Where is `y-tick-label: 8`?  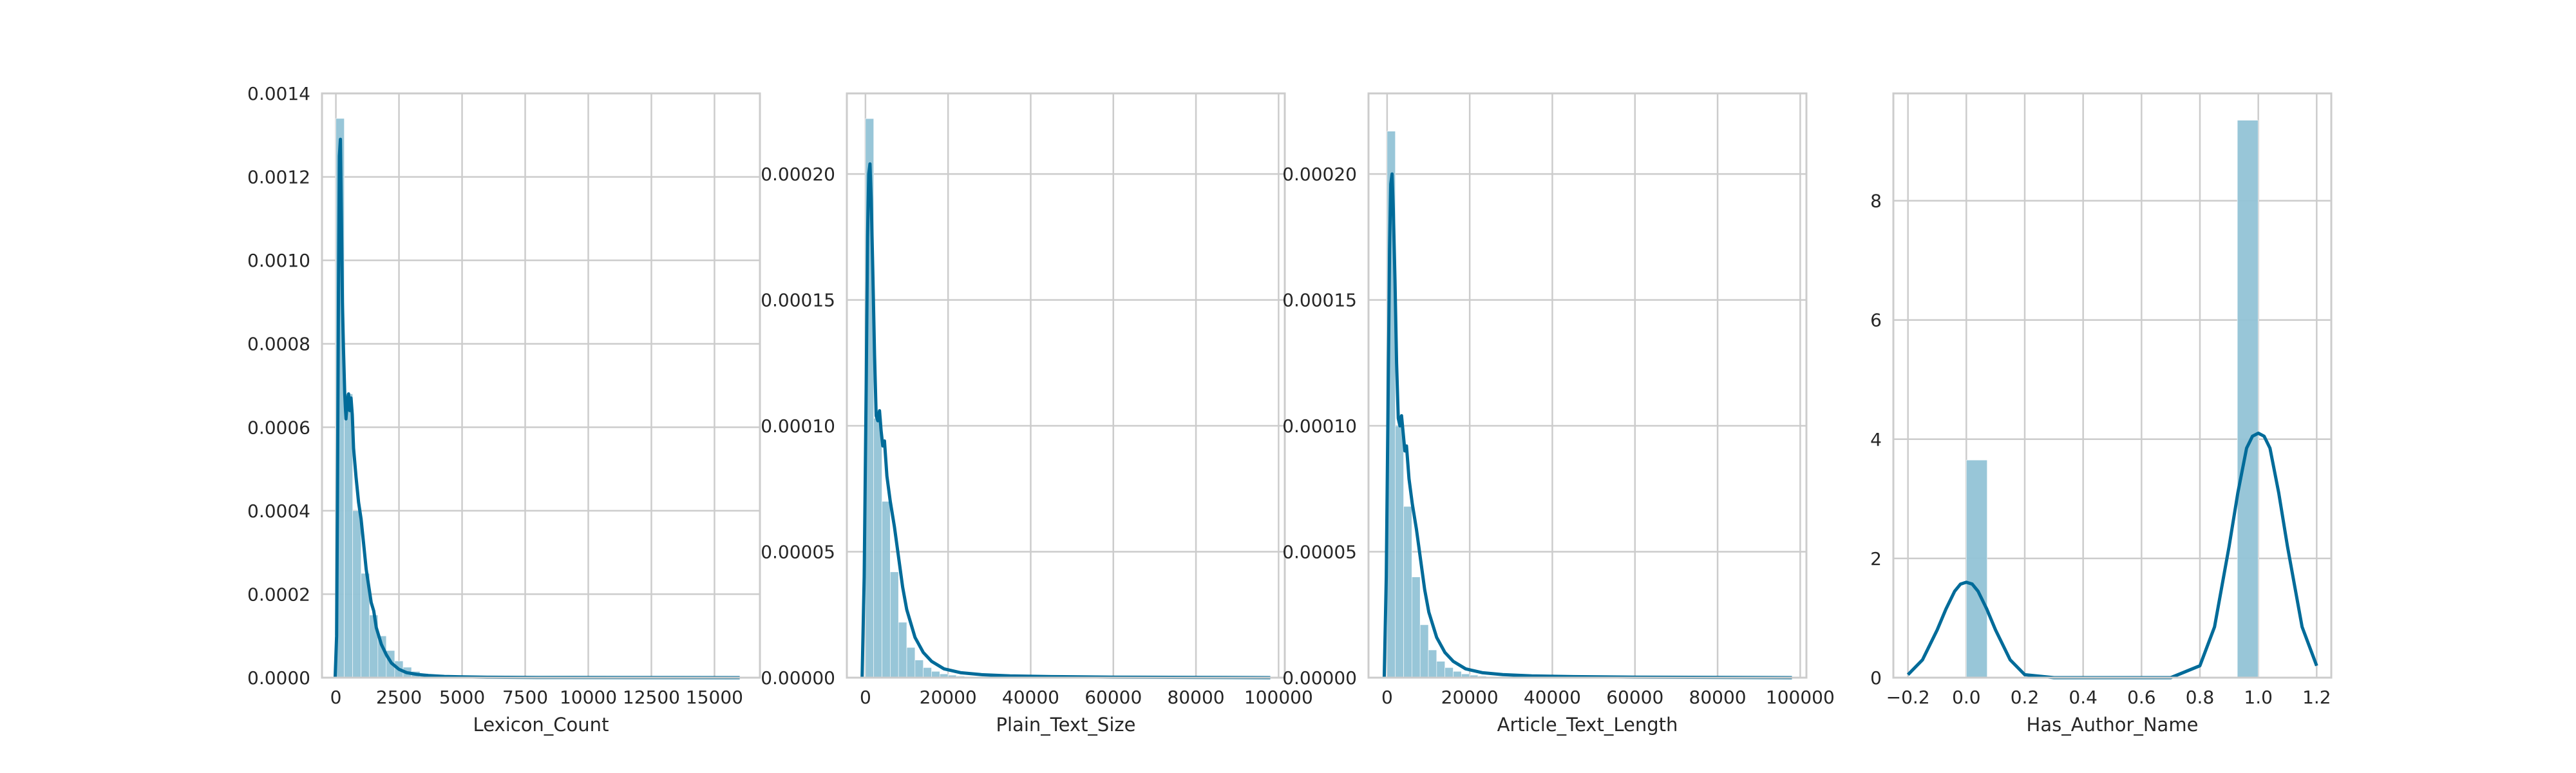
y-tick-label: 8 is located at coordinates (1876, 201).